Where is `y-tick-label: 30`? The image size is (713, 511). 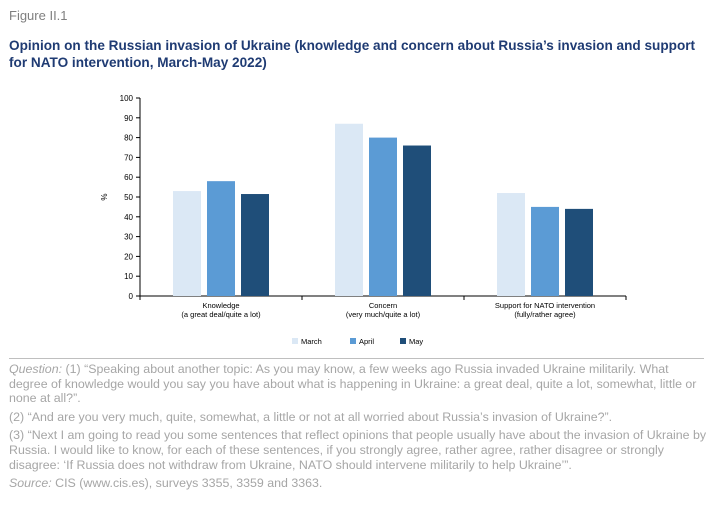
y-tick-label: 30 is located at coordinates (128, 237).